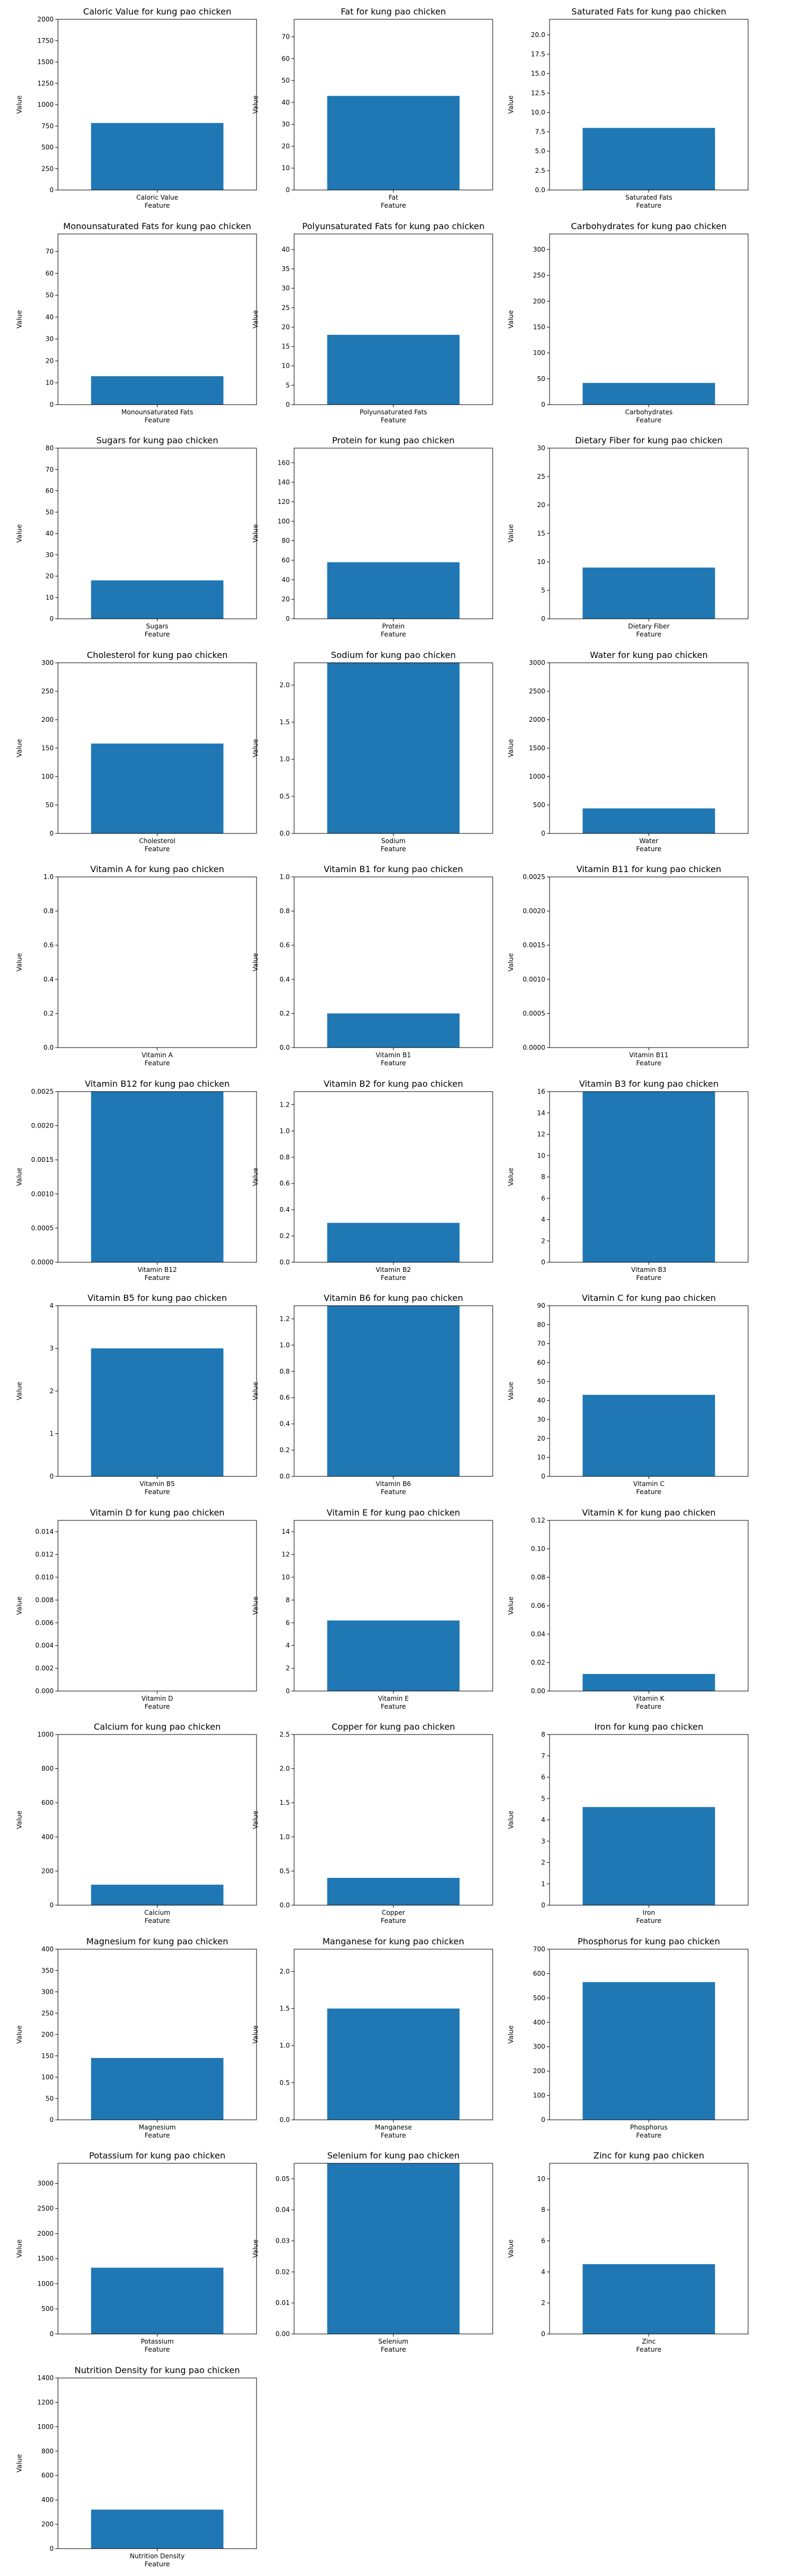 This screenshot has height=2576, width=805. Describe the element at coordinates (537, 776) in the screenshot. I see `y-tick-label: 1000` at that location.